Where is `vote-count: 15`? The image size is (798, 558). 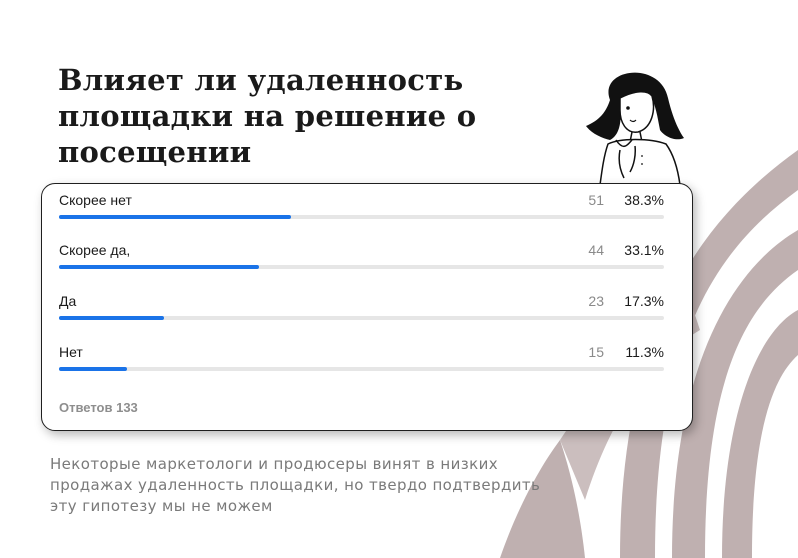 vote-count: 15 is located at coordinates (596, 352).